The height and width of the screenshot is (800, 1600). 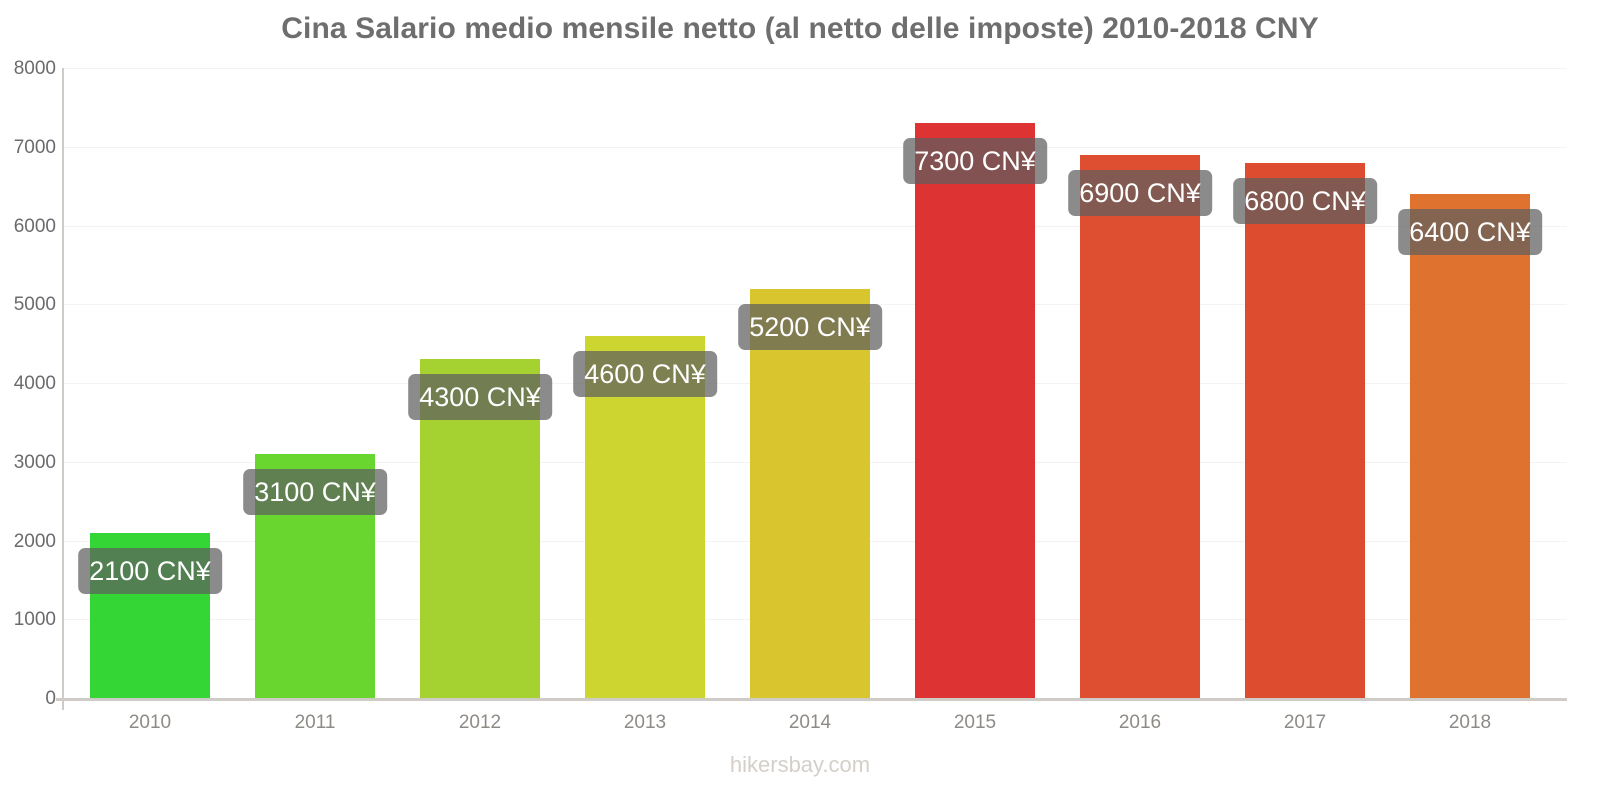 I want to click on bar-value-label: 4600 CN¥, so click(x=645, y=373).